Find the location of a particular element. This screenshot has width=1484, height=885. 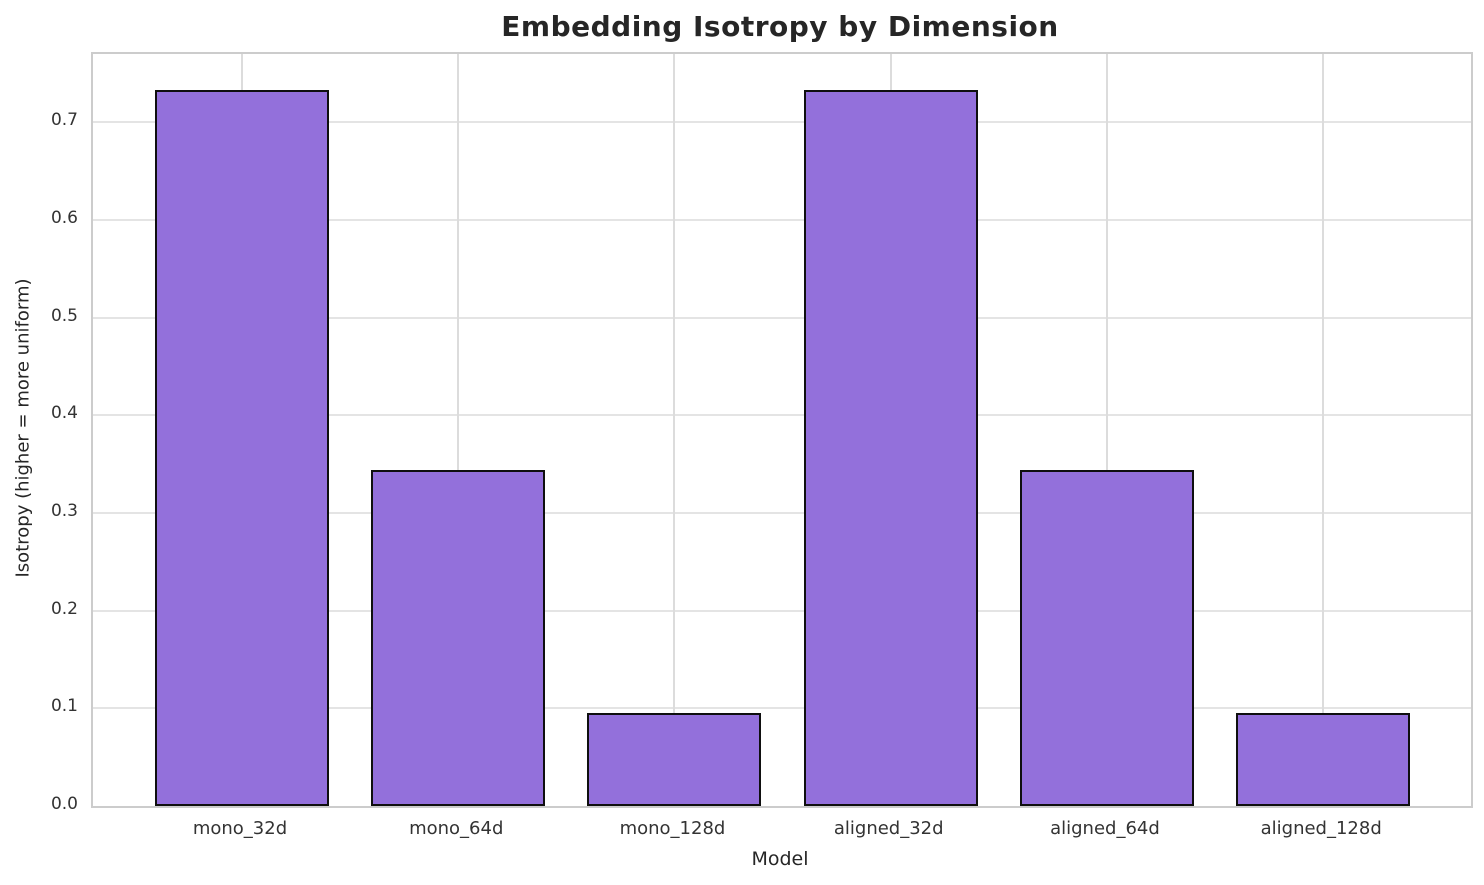

y-tick-label: 0.1 is located at coordinates (64, 706).